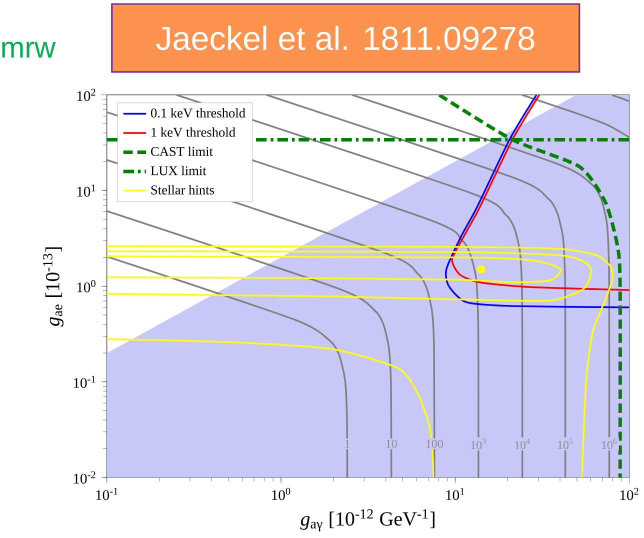 Image resolution: width=644 pixels, height=538 pixels. Describe the element at coordinates (86, 286) in the screenshot. I see `y-tick-label: 10$^{0}$` at that location.